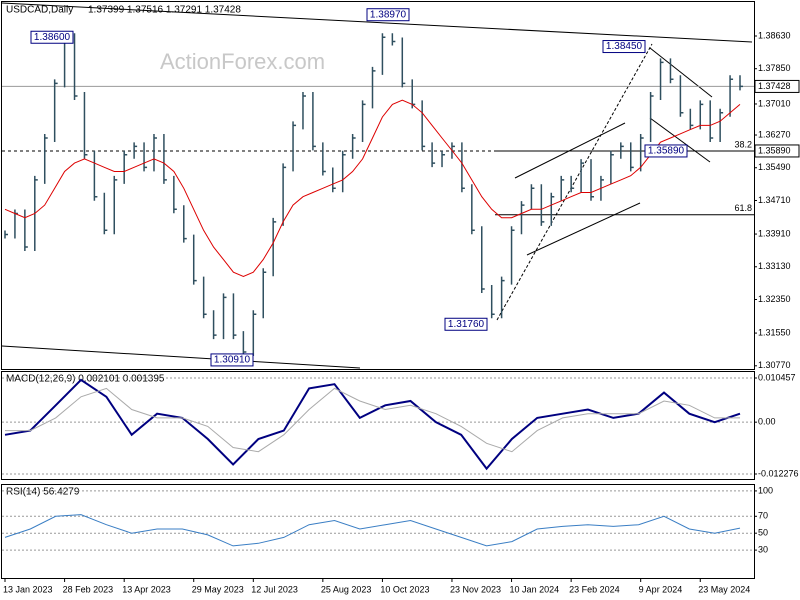  What do you see at coordinates (763, 533) in the screenshot?
I see `y-tick-label: 50` at bounding box center [763, 533].